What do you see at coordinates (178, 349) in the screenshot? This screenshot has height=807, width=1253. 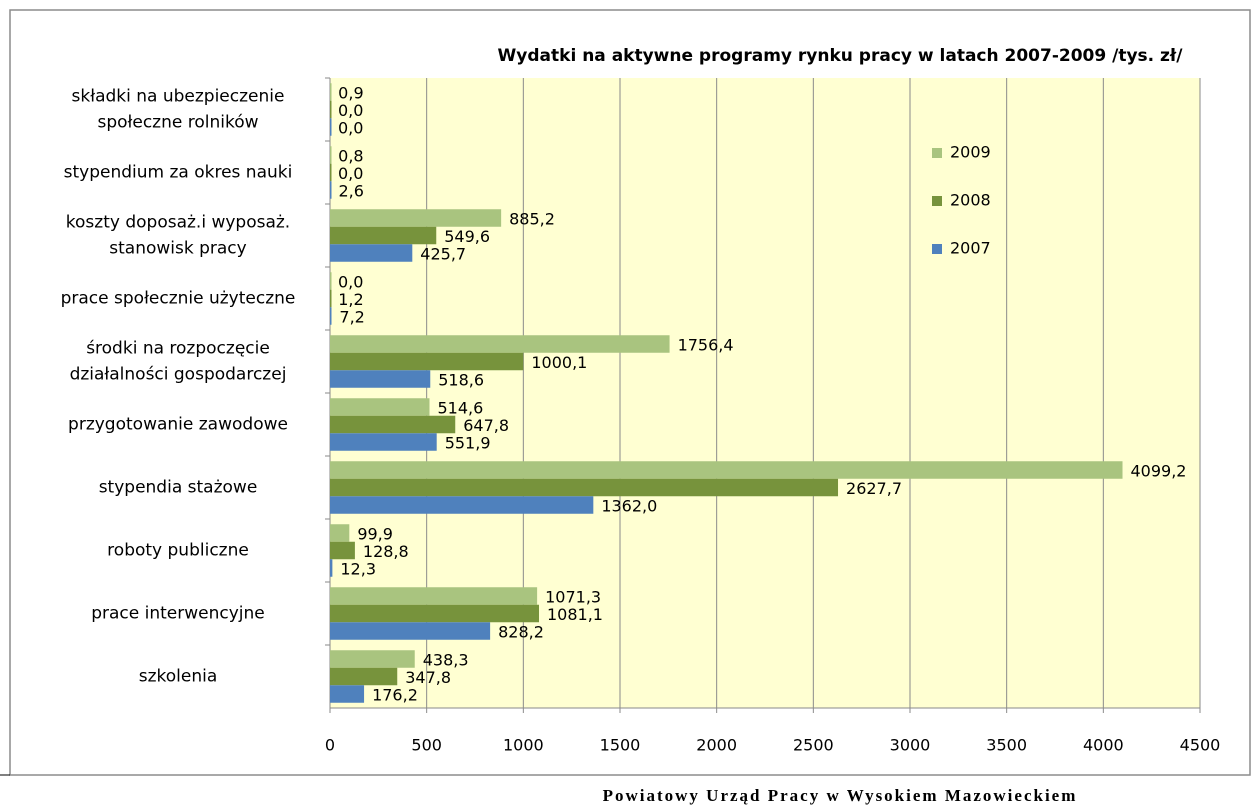 I see `category-label: środki na rozpoczęcie` at bounding box center [178, 349].